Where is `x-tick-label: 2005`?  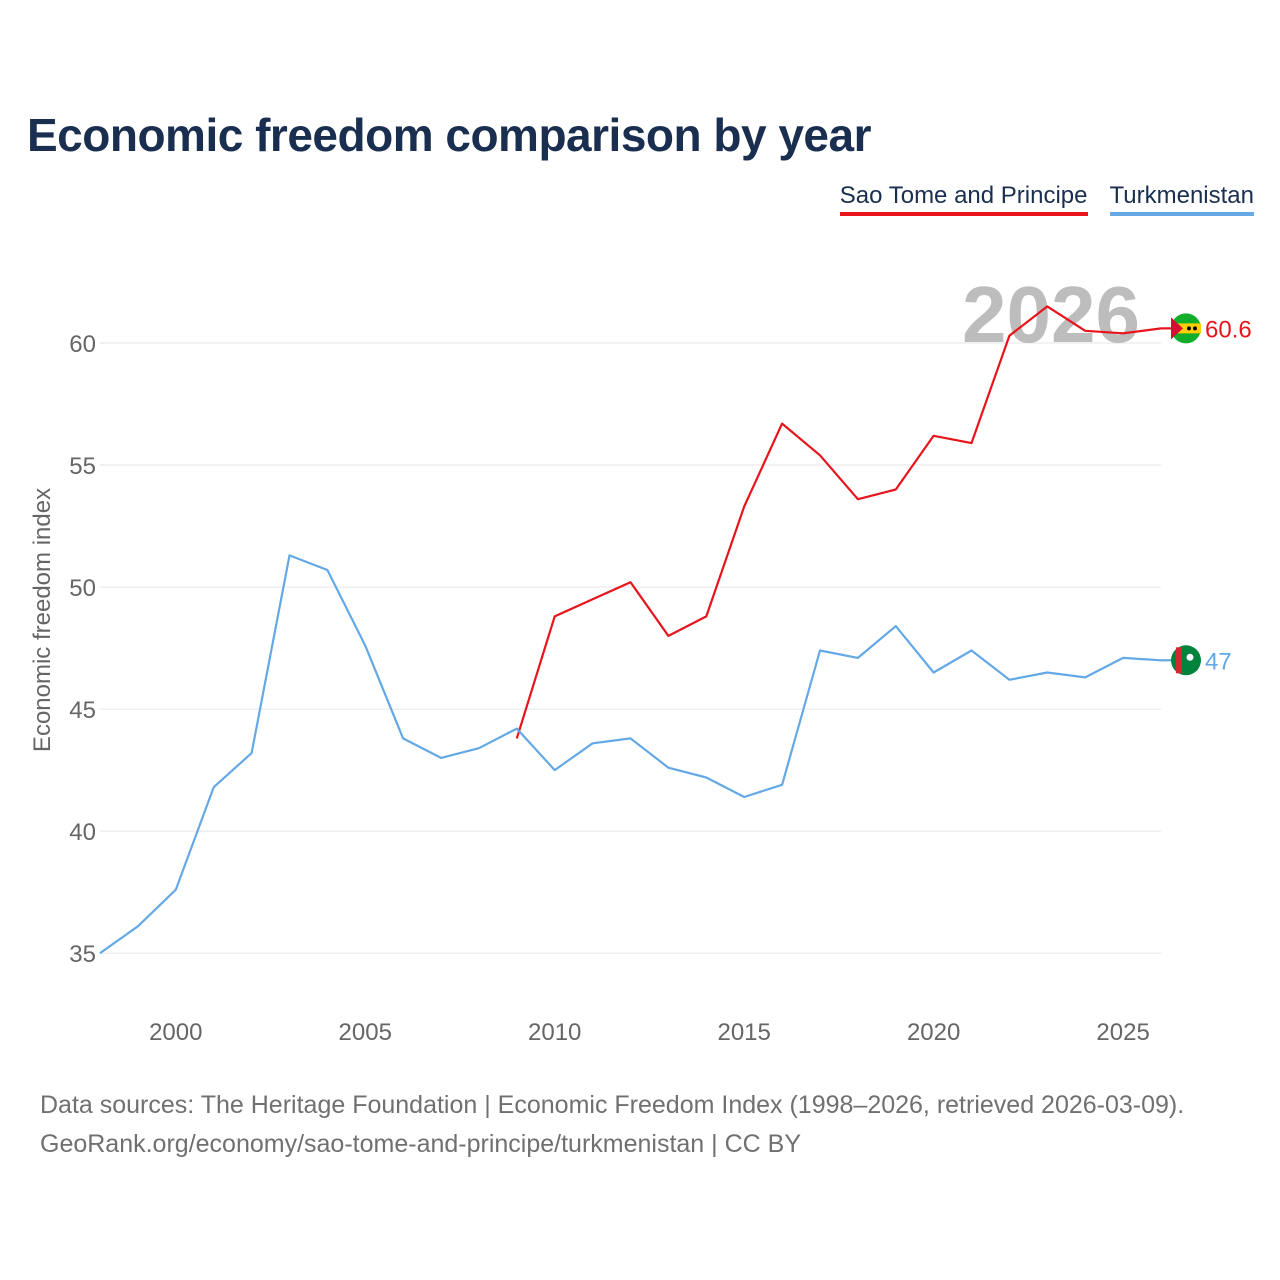
x-tick-label: 2005 is located at coordinates (365, 1032).